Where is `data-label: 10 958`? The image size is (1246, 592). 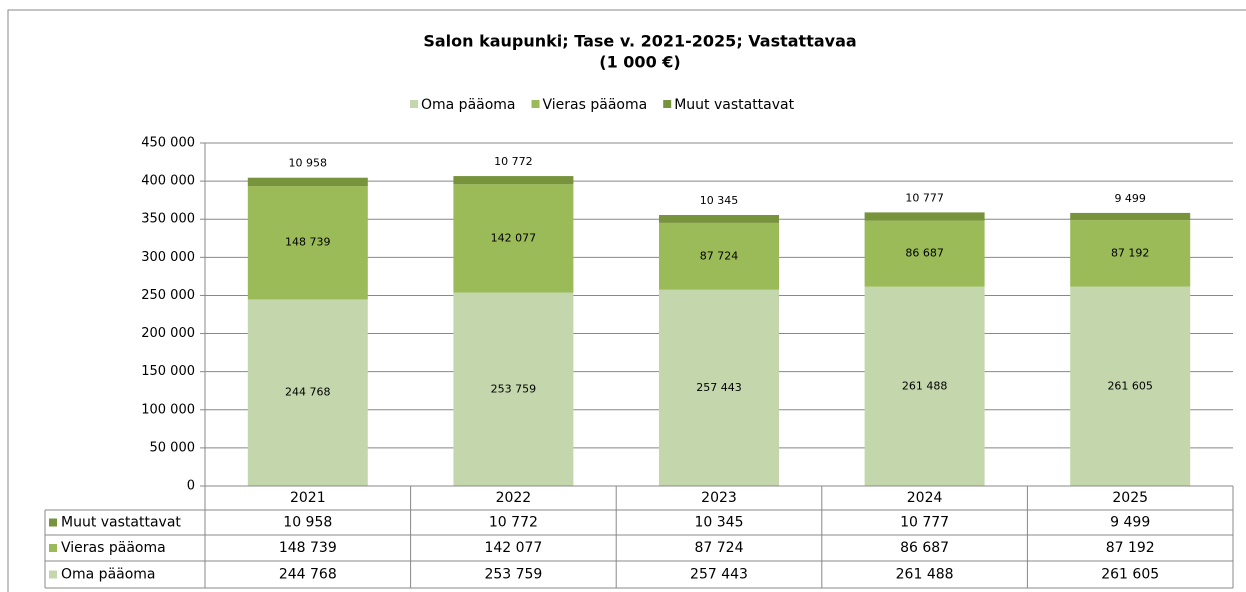 data-label: 10 958 is located at coordinates (308, 163).